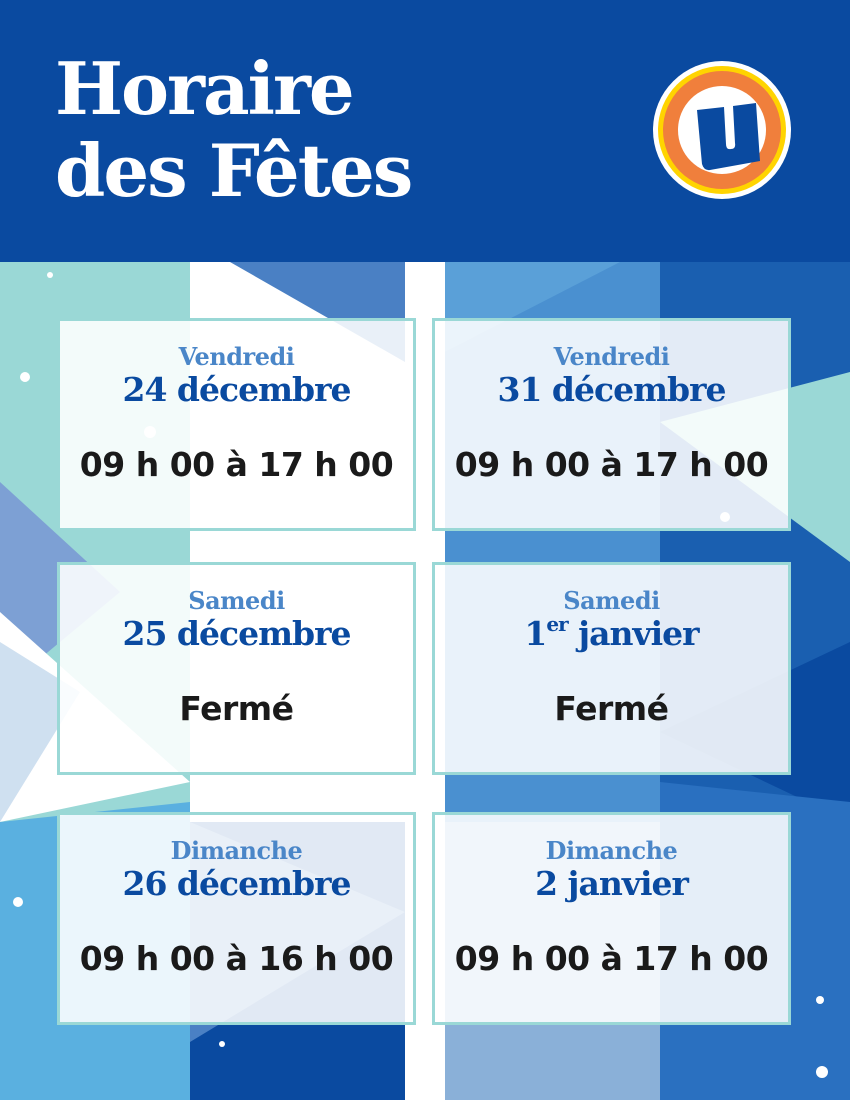  Describe the element at coordinates (611, 668) in the screenshot. I see `schedule-card: Samedi 1er janvier Fermé` at that location.